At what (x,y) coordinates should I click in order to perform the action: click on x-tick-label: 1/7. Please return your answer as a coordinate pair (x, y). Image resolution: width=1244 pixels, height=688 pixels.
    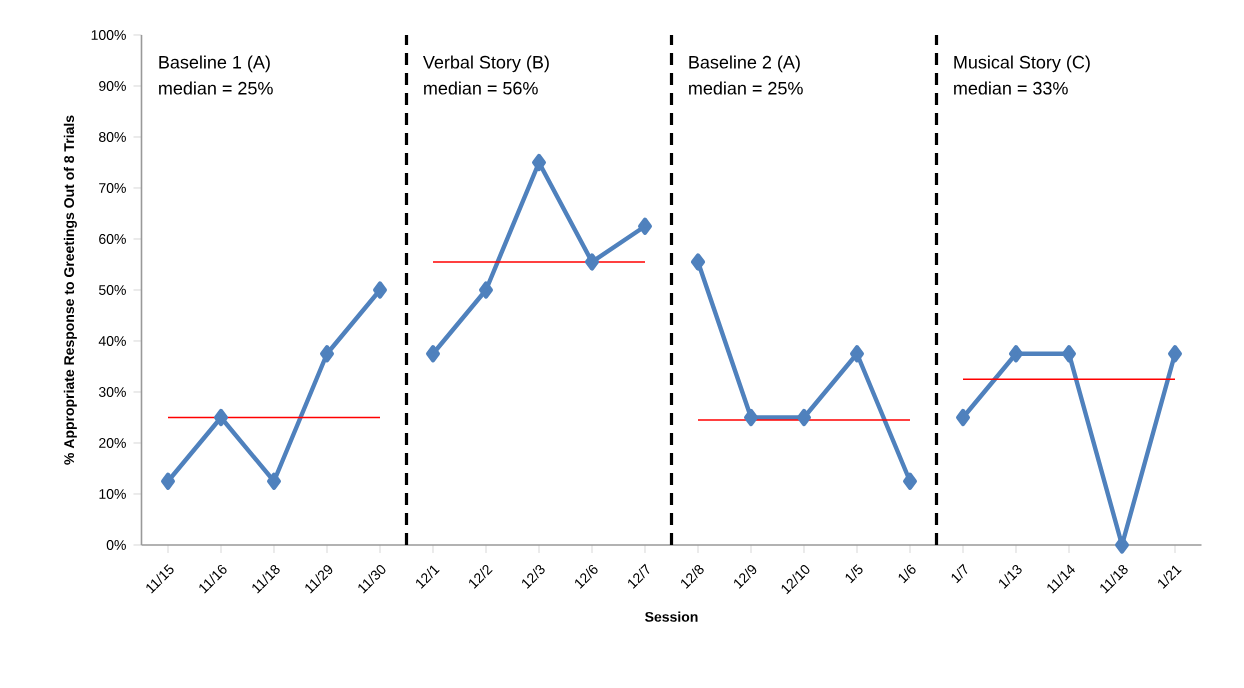
    Looking at the image, I should click on (959, 573).